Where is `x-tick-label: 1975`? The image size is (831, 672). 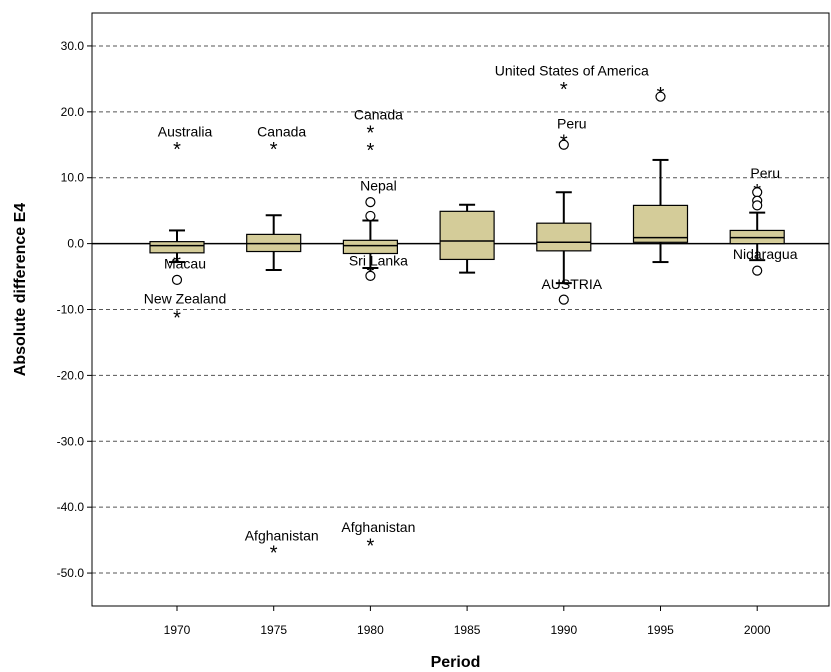 x-tick-label: 1975 is located at coordinates (273, 630).